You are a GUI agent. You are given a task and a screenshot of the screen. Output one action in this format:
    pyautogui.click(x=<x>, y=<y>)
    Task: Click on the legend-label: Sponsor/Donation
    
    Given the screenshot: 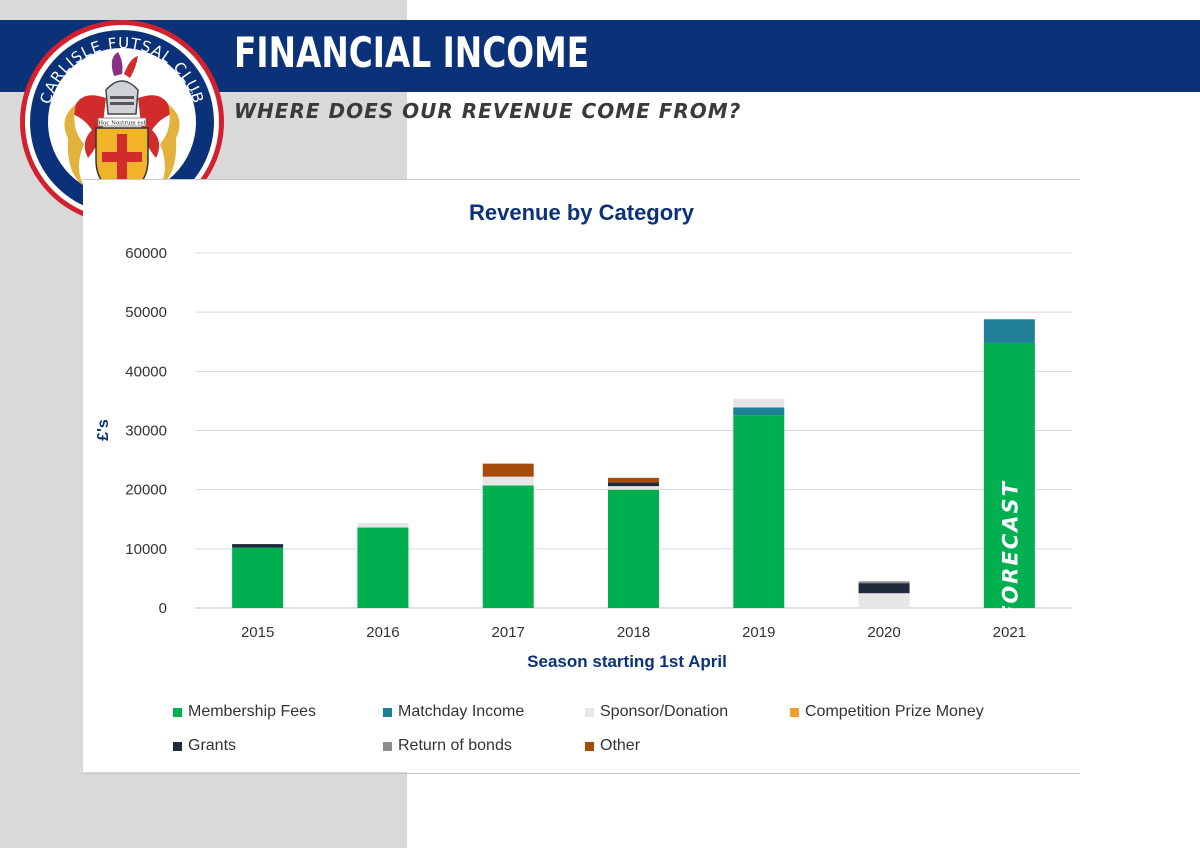 What is the action you would take?
    pyautogui.click(x=664, y=711)
    